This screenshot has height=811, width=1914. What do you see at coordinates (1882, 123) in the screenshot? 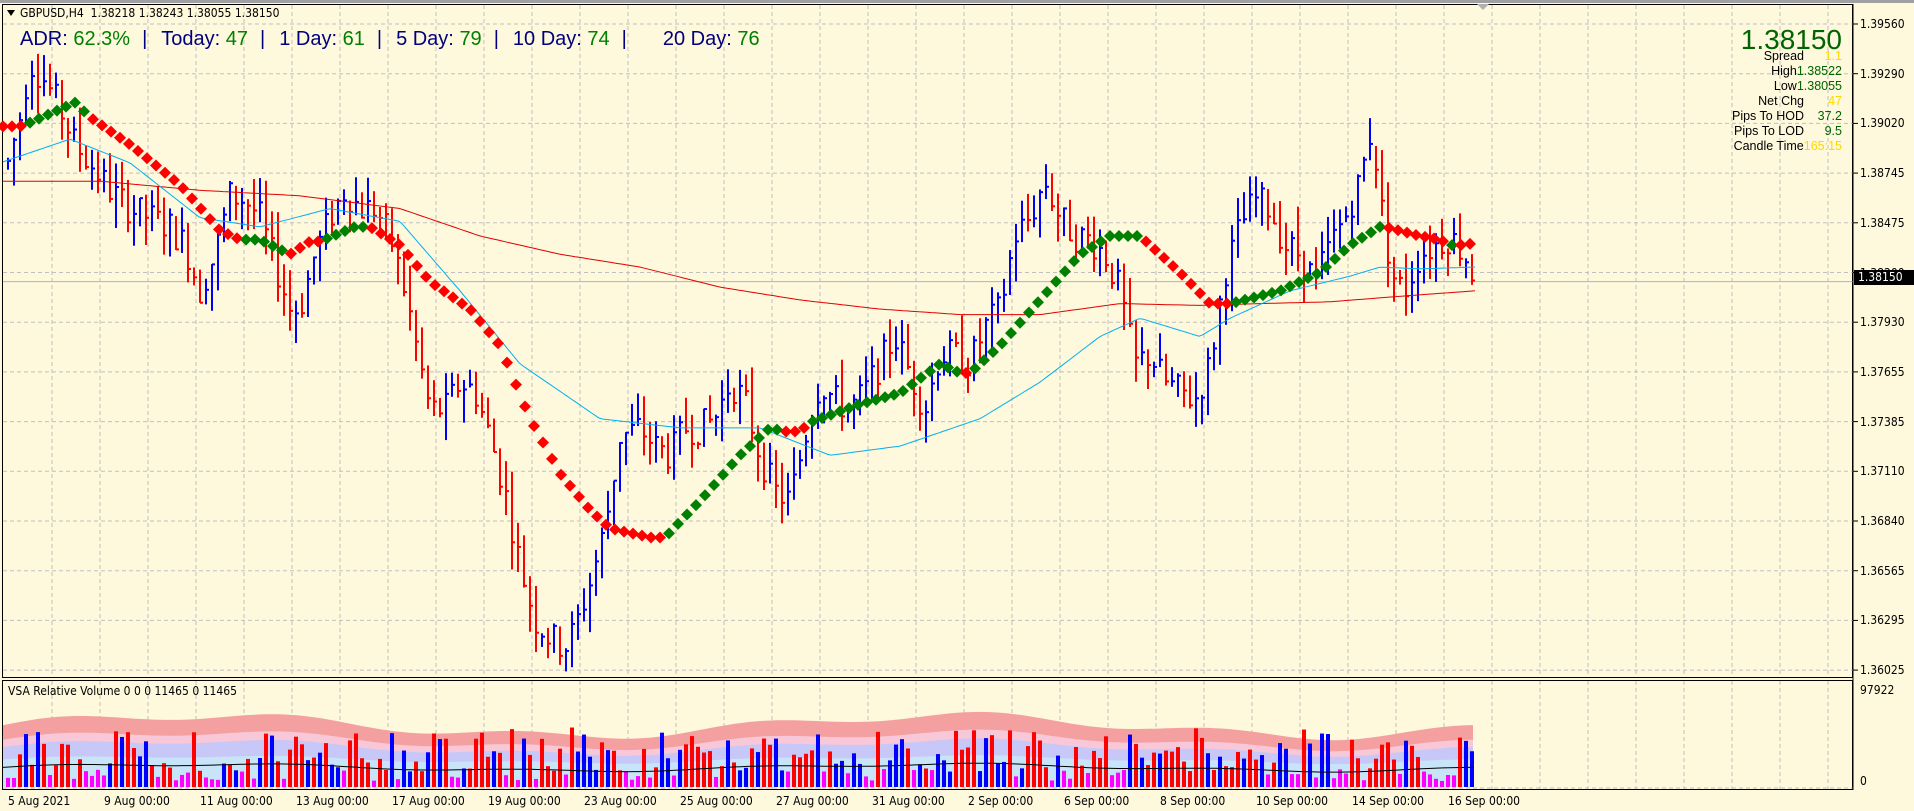
I see `price-tick-label: 1.39020` at bounding box center [1882, 123].